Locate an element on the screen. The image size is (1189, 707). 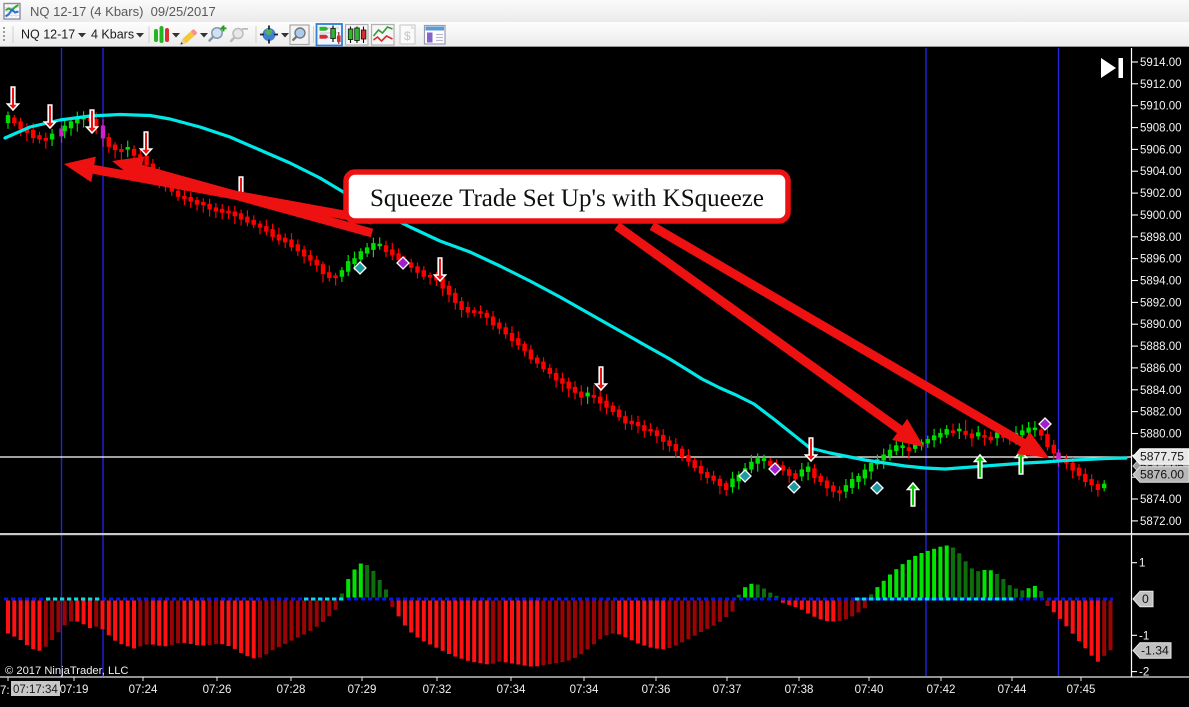
svg-text: 1 is located at coordinates (1142, 564).